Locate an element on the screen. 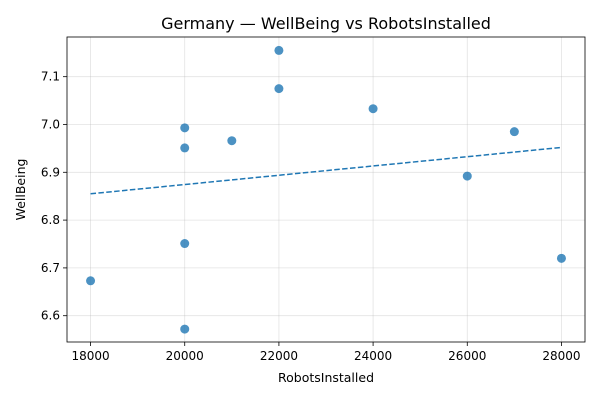 This screenshot has height=400, width=600. y-tick-label: 6.7 is located at coordinates (50, 268).